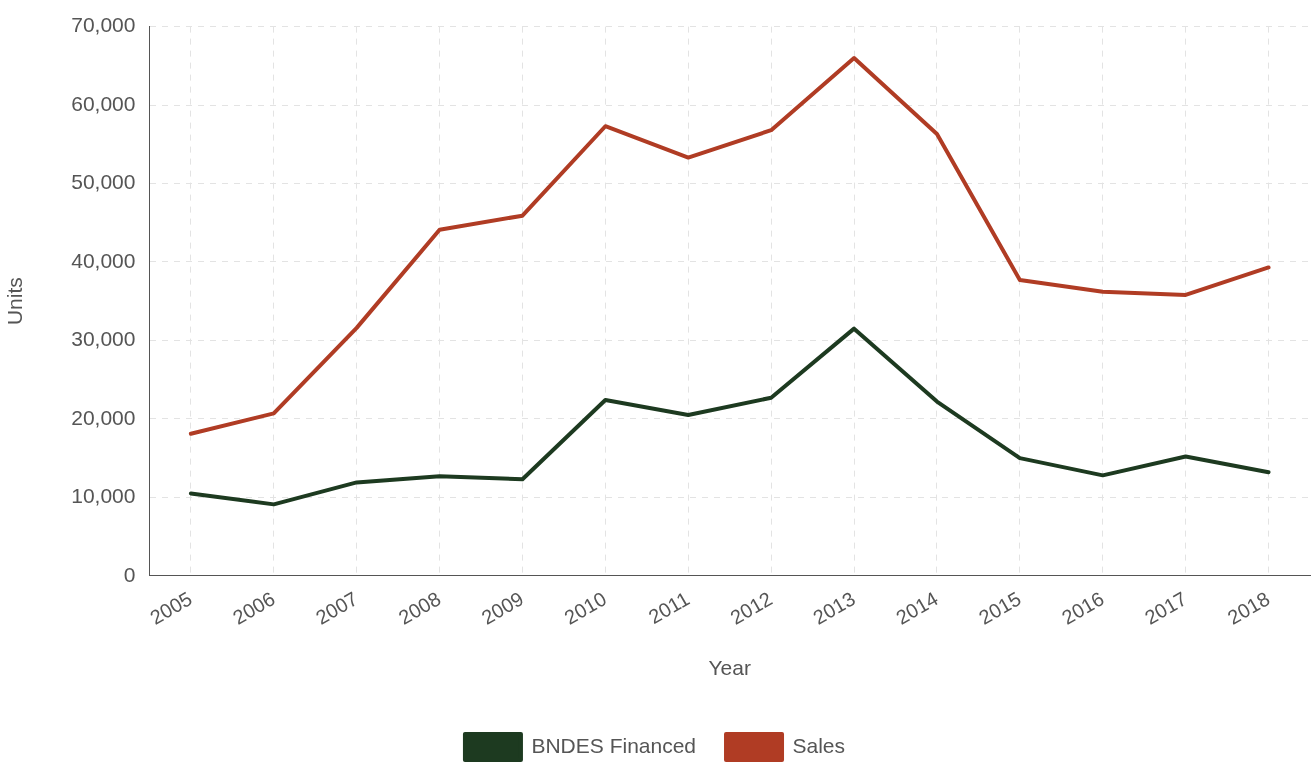  What do you see at coordinates (585, 608) in the screenshot?
I see `x-tick-label: 2010` at bounding box center [585, 608].